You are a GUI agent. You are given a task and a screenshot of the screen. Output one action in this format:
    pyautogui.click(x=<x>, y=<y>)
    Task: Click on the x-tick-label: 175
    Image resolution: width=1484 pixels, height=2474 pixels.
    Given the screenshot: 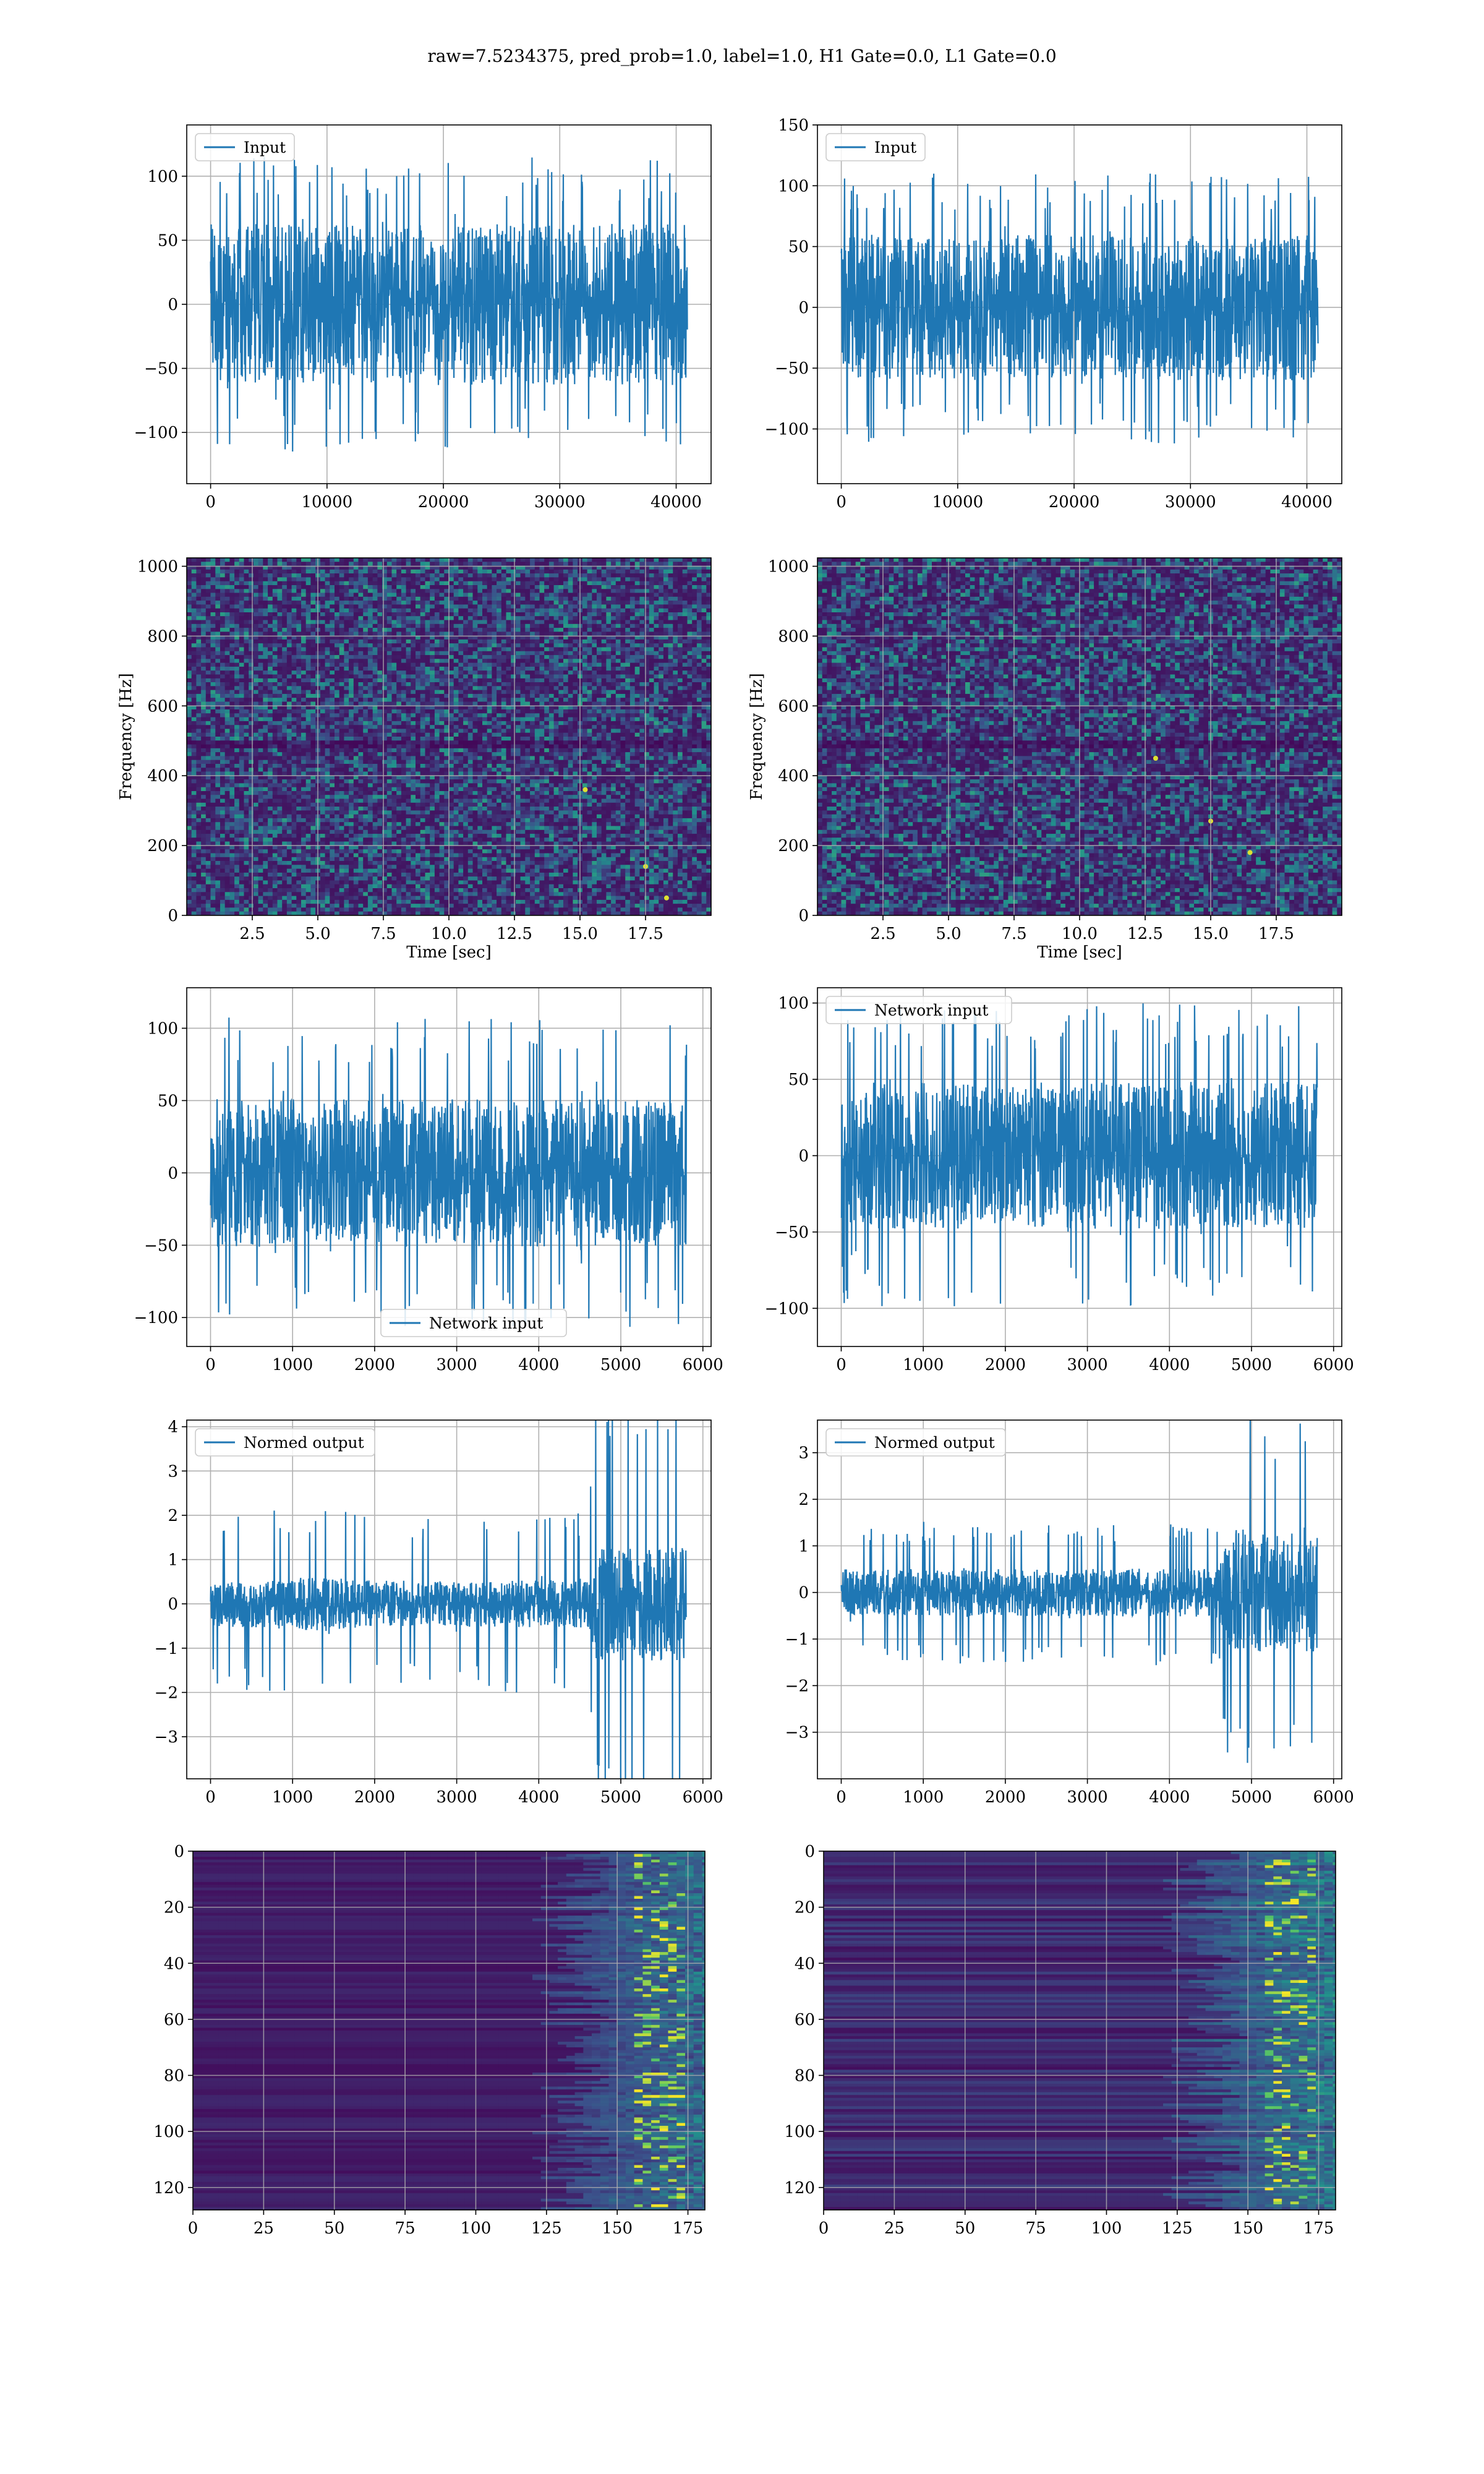 What is the action you would take?
    pyautogui.click(x=1318, y=2228)
    